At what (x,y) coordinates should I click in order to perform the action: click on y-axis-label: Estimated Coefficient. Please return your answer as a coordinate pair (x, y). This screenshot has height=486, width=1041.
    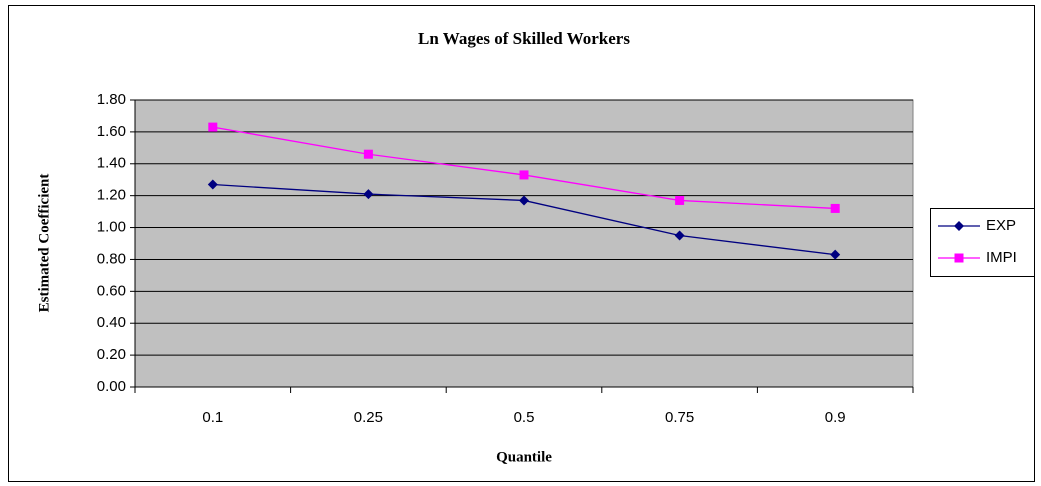
    Looking at the image, I should click on (44, 243).